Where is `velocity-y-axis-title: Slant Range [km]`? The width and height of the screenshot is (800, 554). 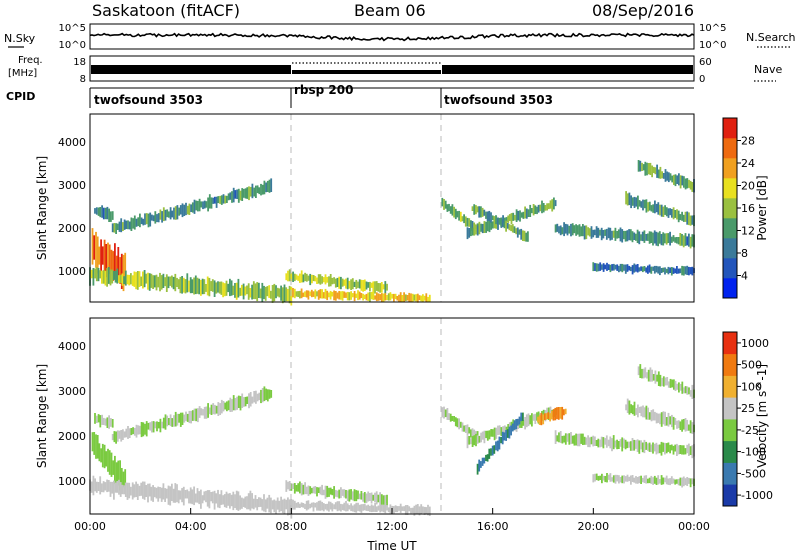
velocity-y-axis-title: Slant Range [km] is located at coordinates (42, 416).